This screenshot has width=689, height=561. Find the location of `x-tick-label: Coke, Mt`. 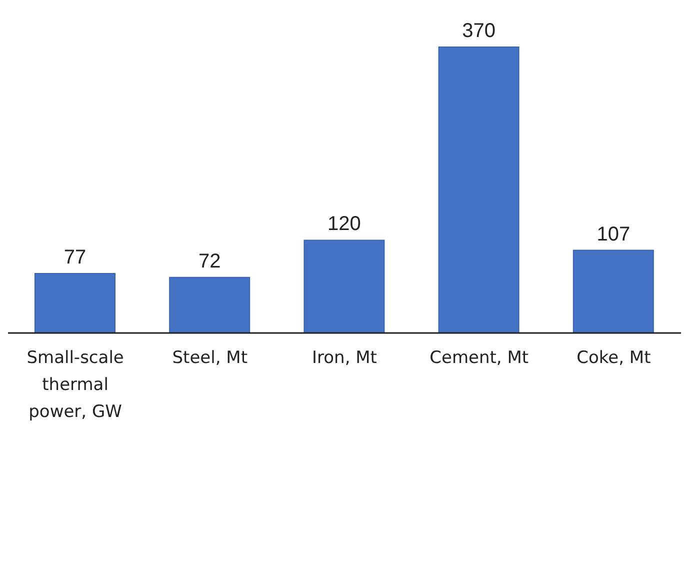

x-tick-label: Coke, Mt is located at coordinates (614, 358).